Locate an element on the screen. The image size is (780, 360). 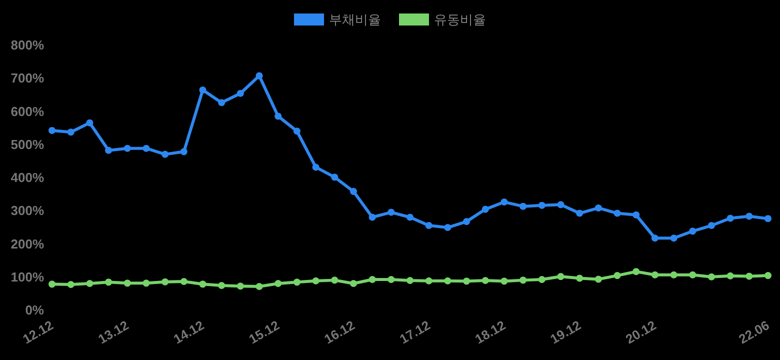
y-tick-label: 200% is located at coordinates (27, 244).